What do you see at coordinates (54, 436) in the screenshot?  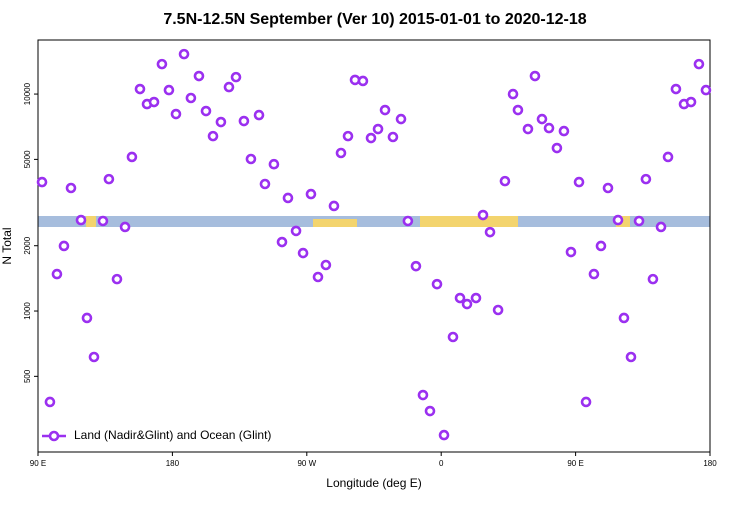 I see `legend-marker` at bounding box center [54, 436].